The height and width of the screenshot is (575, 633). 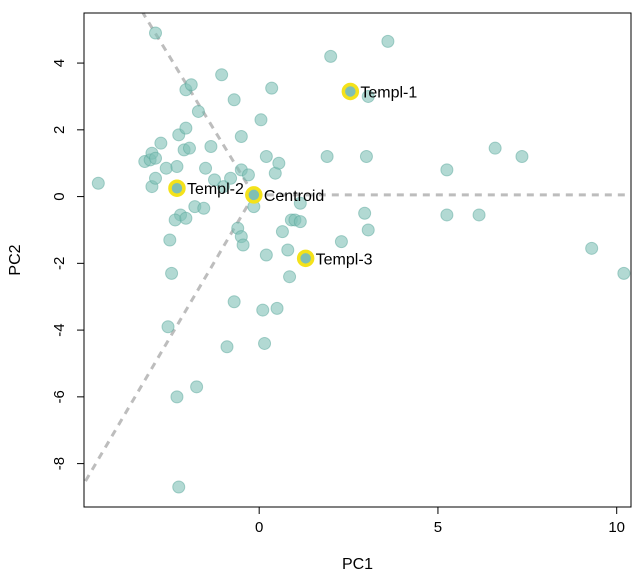 I want to click on x-axis: 0 5 10, so click(x=440, y=521).